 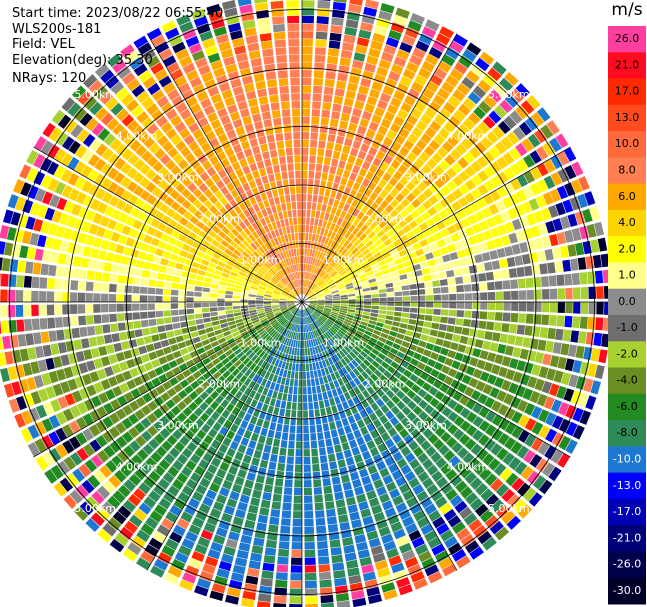 What do you see at coordinates (627, 565) in the screenshot?
I see `colorbar-swatch` at bounding box center [627, 565].